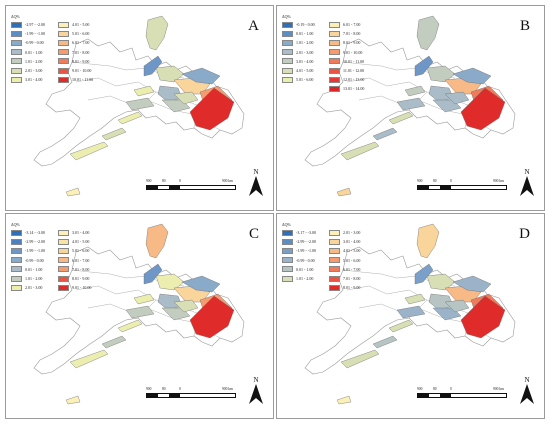  Describe the element at coordinates (352, 288) in the screenshot. I see `legend-label: 8.01 - 9.00` at that location.